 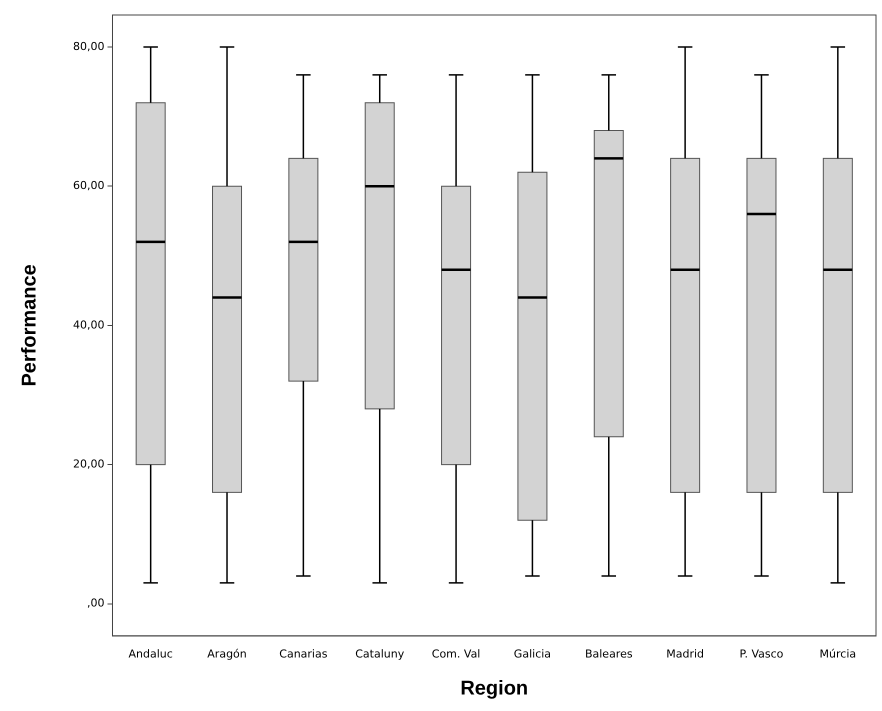 What do you see at coordinates (533, 653) in the screenshot?
I see `x-tick-label: Galicia` at bounding box center [533, 653].